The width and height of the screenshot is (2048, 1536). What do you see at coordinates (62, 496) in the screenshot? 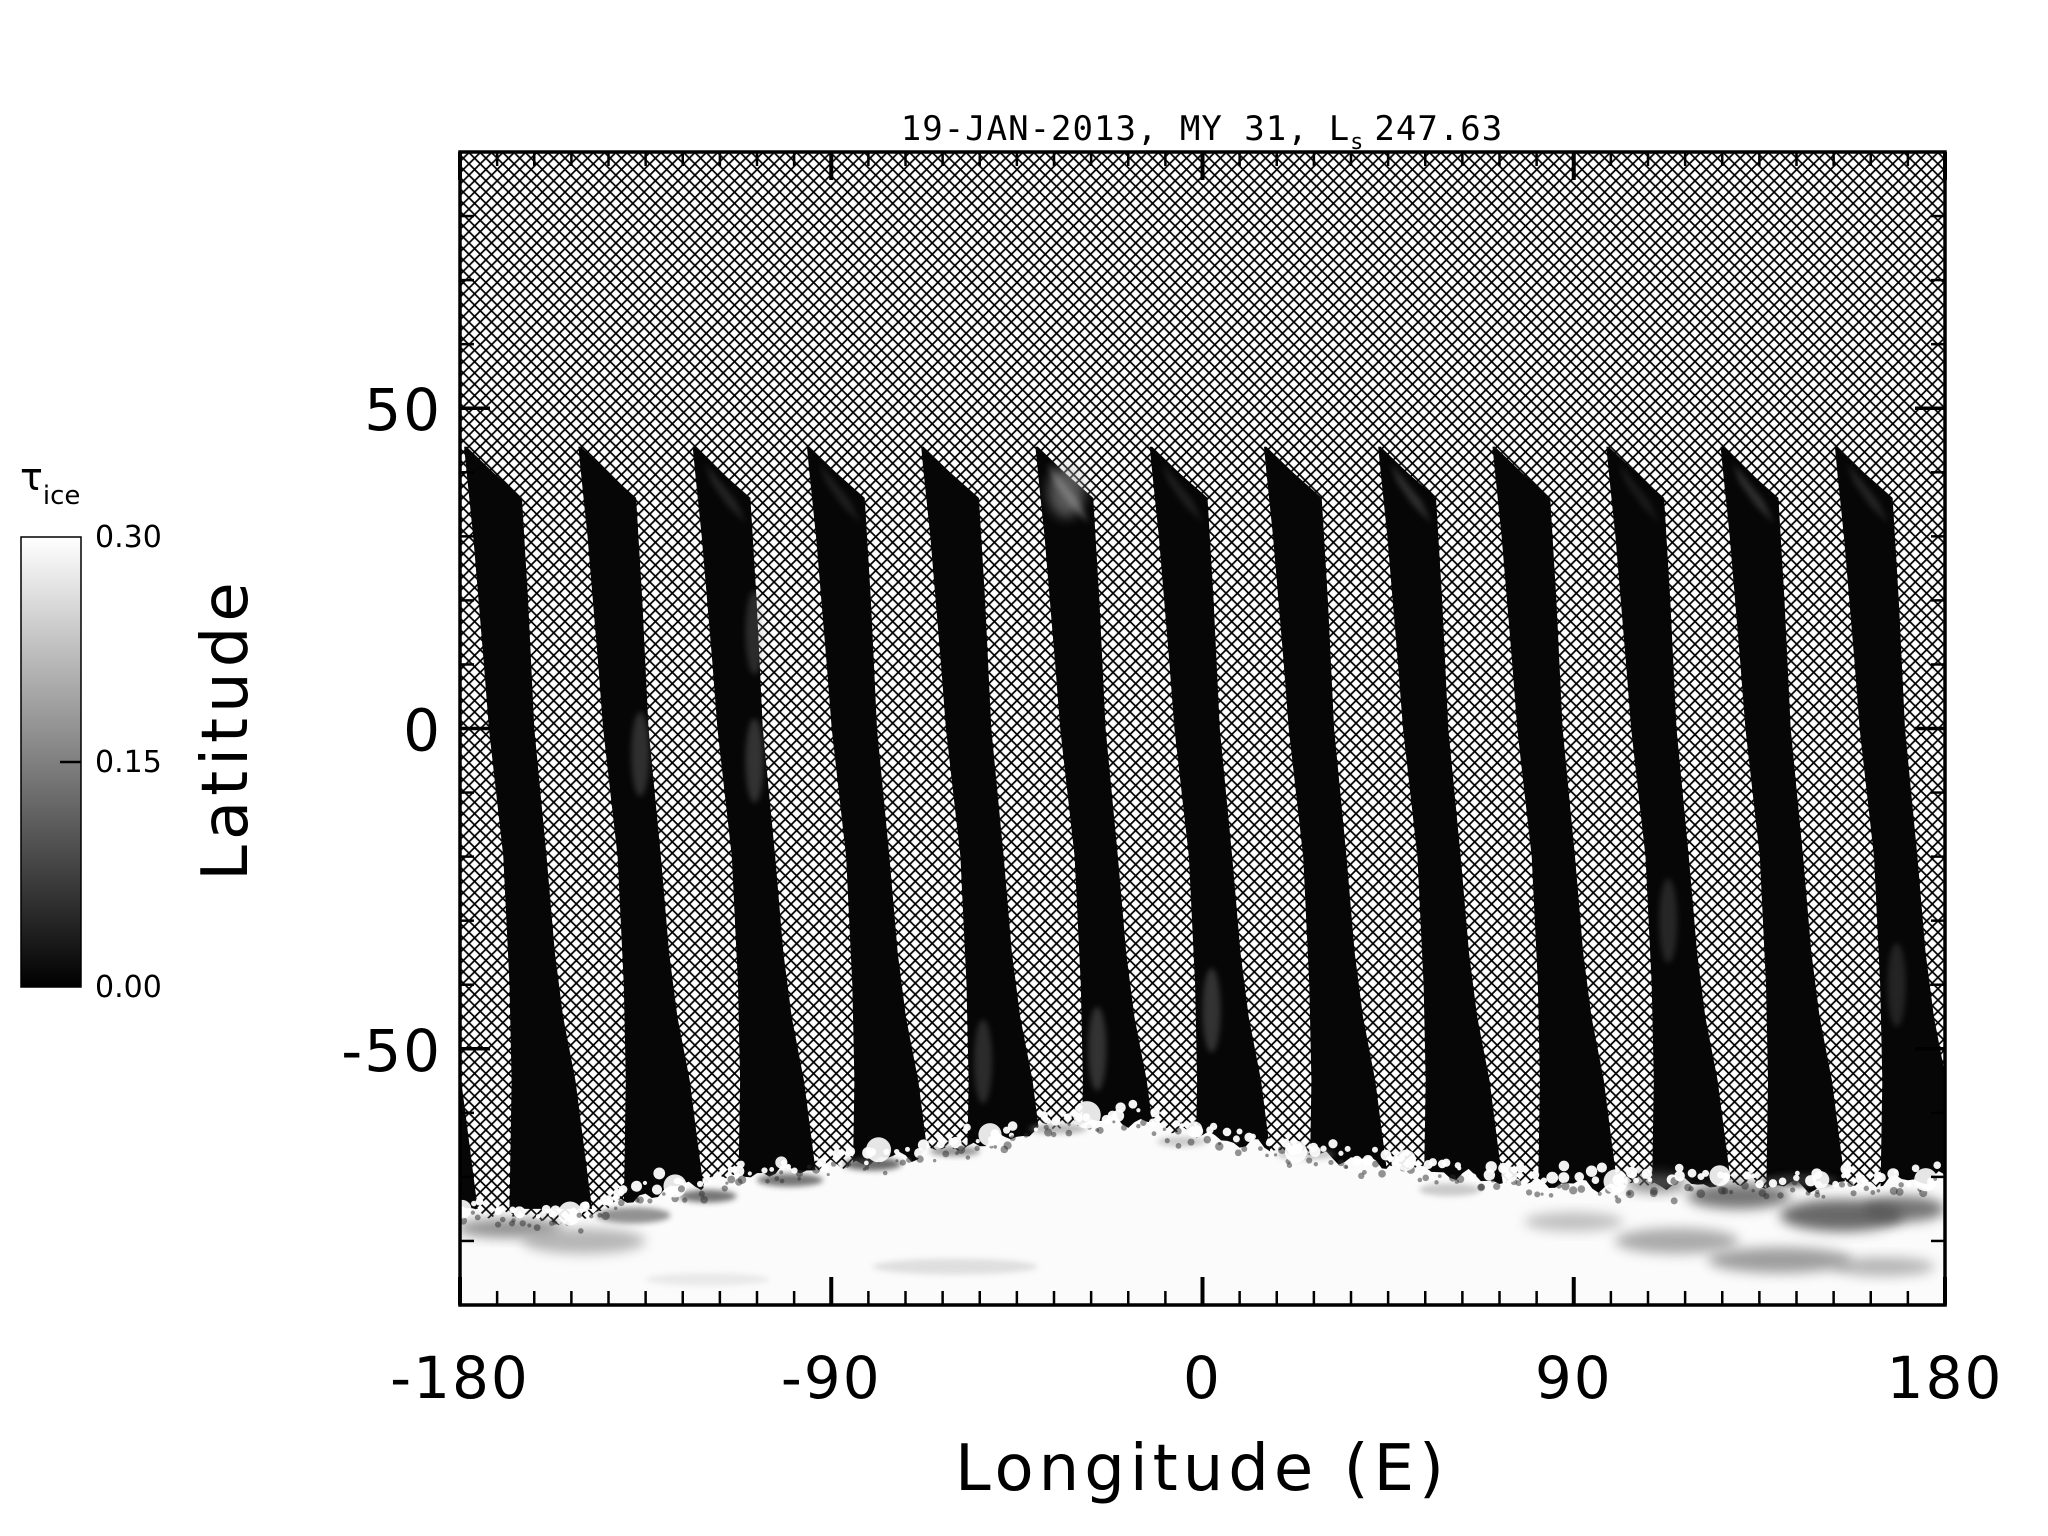
I see `colorbar-title-subscript: ice` at bounding box center [62, 496].